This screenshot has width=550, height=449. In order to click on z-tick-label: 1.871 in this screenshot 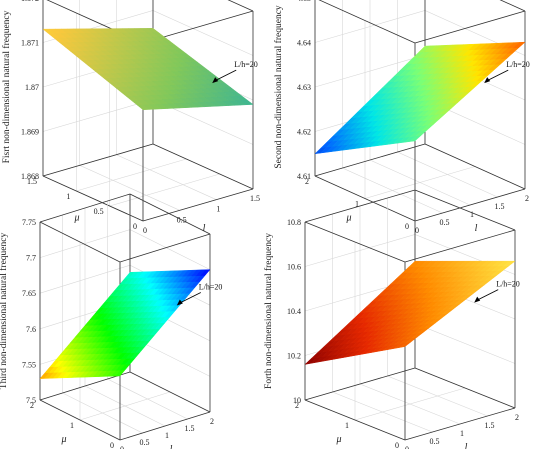, I will do `click(30, 43)`.